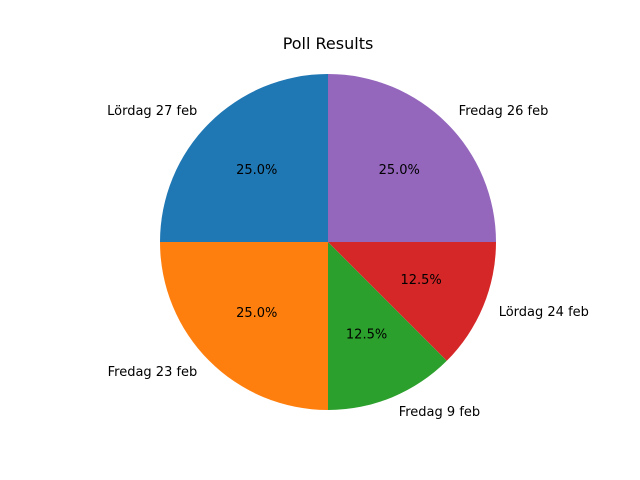  I want to click on chart-title: Poll Results, so click(328, 43).